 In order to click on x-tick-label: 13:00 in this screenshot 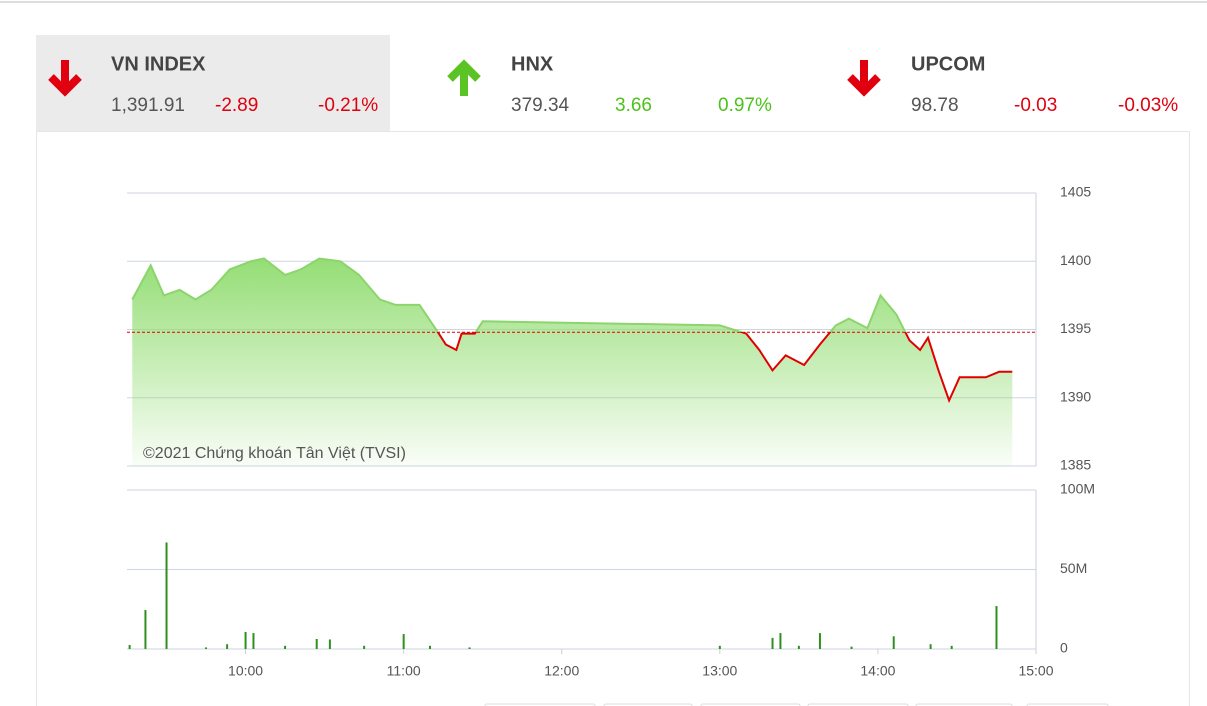, I will do `click(719, 671)`.